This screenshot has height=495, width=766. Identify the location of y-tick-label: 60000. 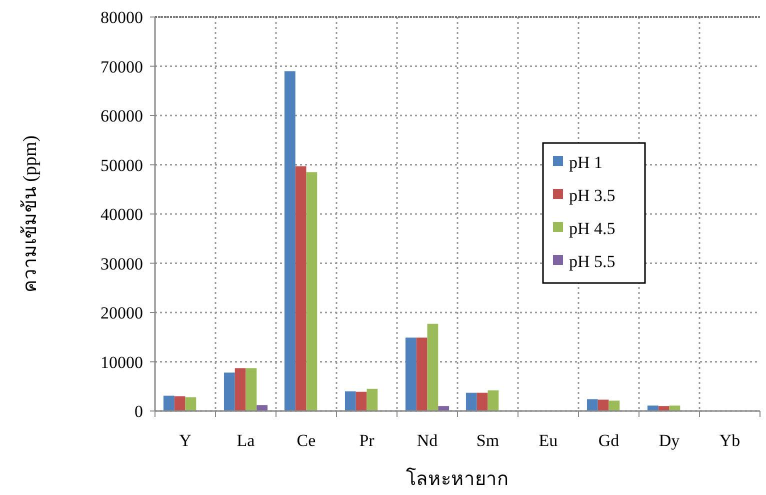
(121, 116).